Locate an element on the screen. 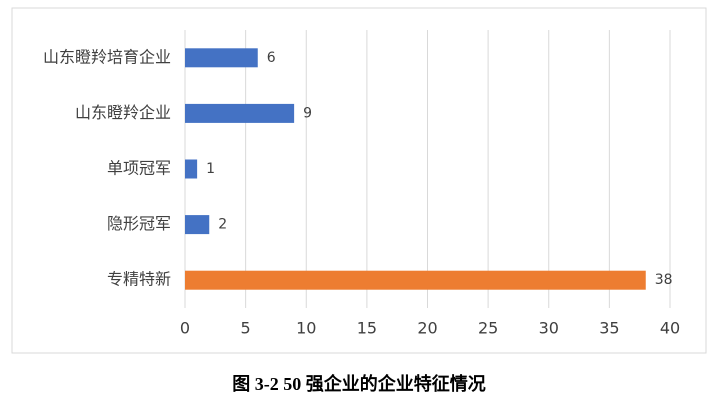  y-tick-label: 隐形冠军 is located at coordinates (139, 223).